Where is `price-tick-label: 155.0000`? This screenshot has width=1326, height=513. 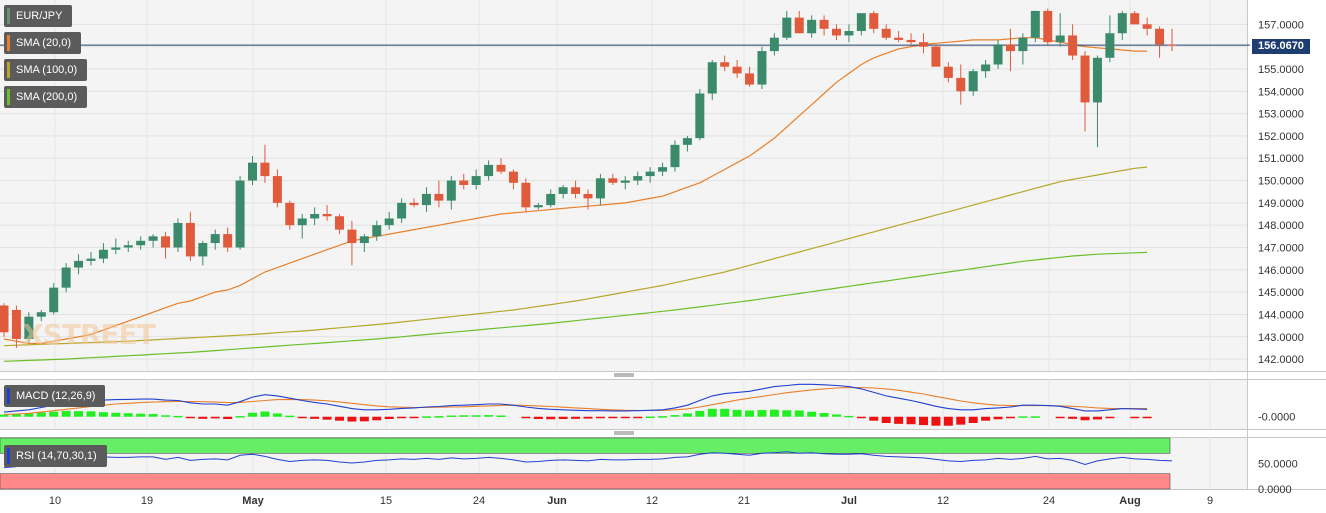 price-tick-label: 155.0000 is located at coordinates (1281, 70).